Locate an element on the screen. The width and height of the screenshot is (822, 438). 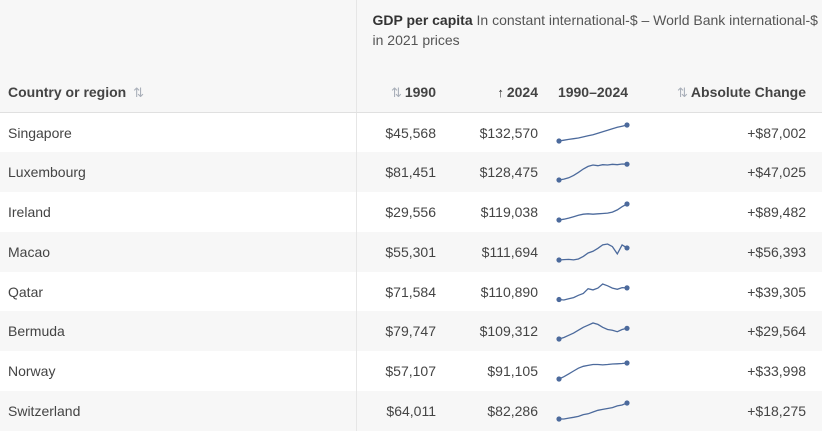
row-absolute-change: +$33,998 is located at coordinates (735, 371).